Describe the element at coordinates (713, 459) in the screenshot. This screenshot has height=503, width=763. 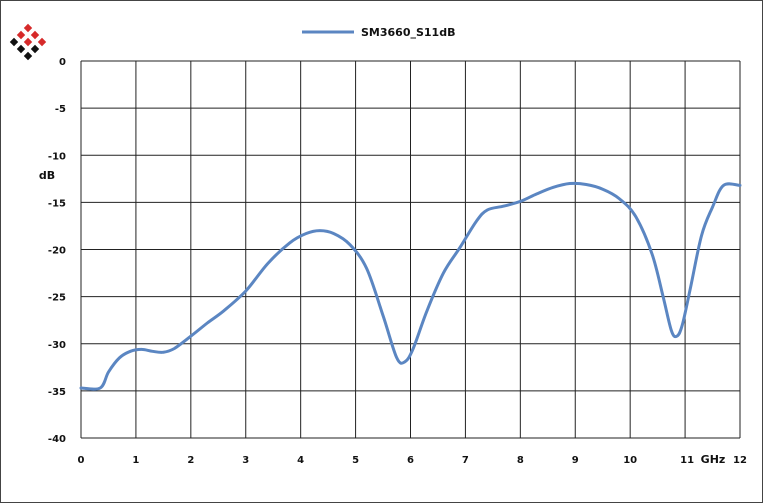
I see `x-unit-label: GHz` at that location.